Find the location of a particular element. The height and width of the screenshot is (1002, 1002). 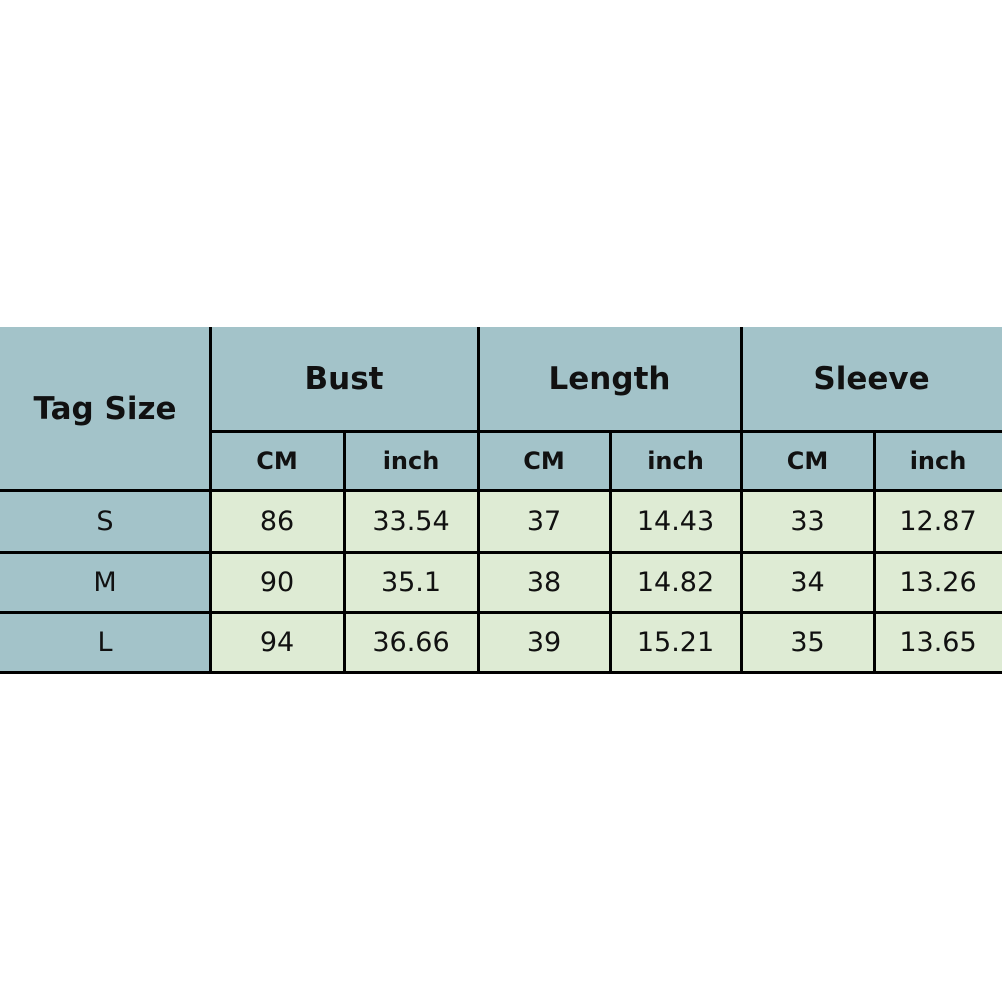

table-cell: 33 is located at coordinates (807, 521).